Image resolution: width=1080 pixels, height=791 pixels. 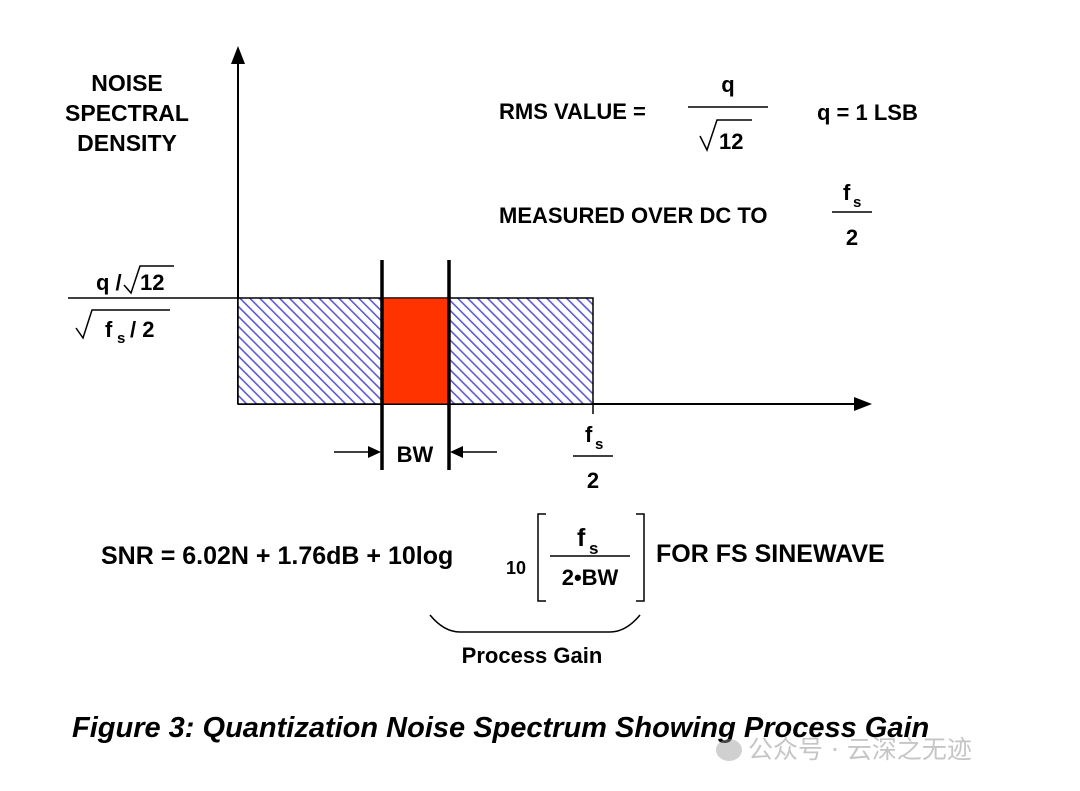 I want to click on measured-subscript: s, so click(x=857, y=202).